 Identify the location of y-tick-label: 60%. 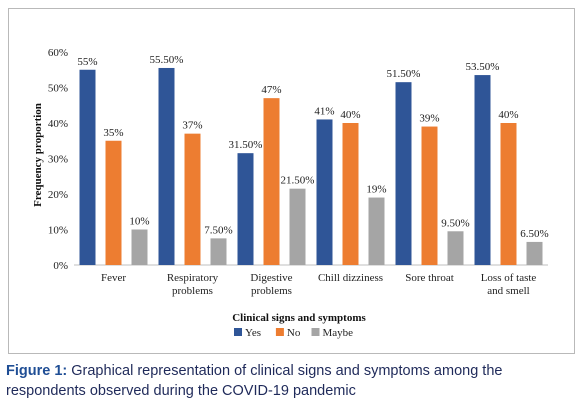
(58, 53).